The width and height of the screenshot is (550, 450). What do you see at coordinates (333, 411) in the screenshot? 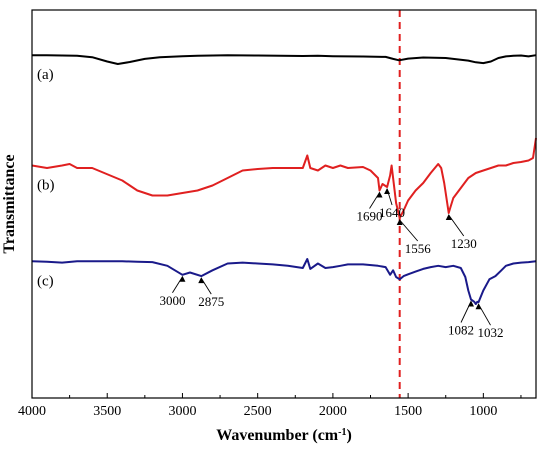
I see `x-tick-label: 2000` at bounding box center [333, 411].